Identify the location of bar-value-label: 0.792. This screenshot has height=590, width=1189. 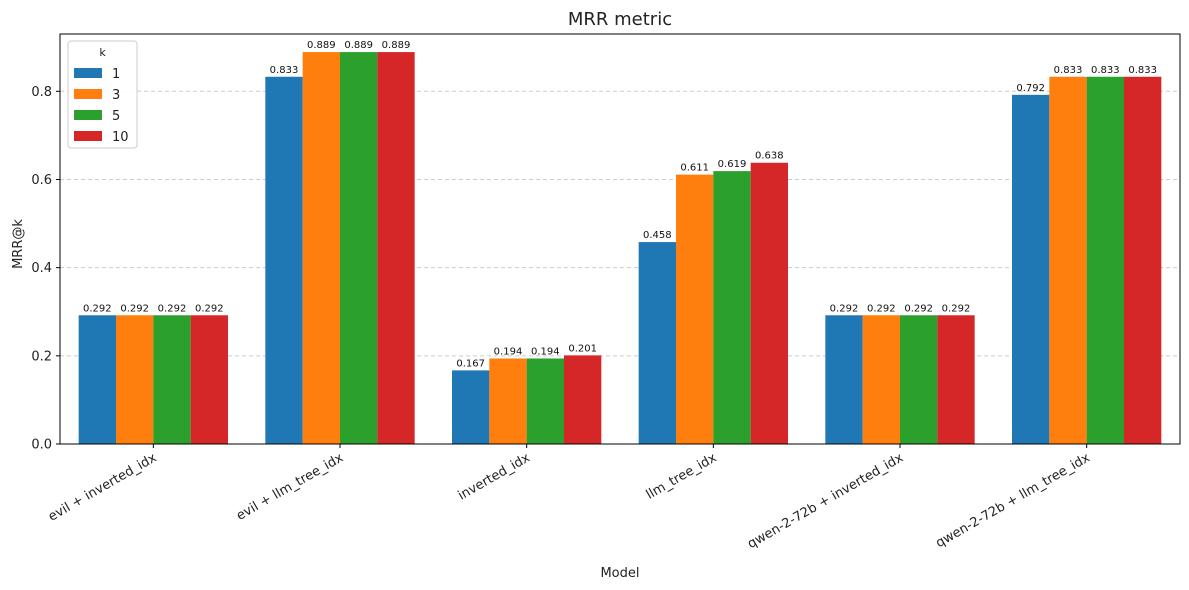
(1030, 88).